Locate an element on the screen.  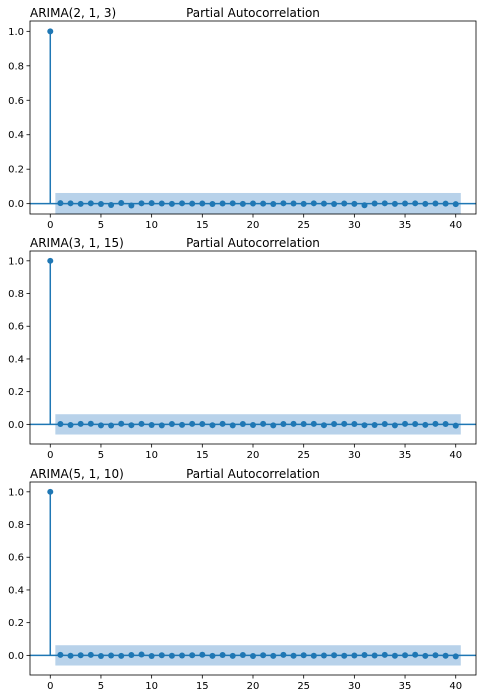
panel-3-xtick-label-10: 10 is located at coordinates (151, 686).